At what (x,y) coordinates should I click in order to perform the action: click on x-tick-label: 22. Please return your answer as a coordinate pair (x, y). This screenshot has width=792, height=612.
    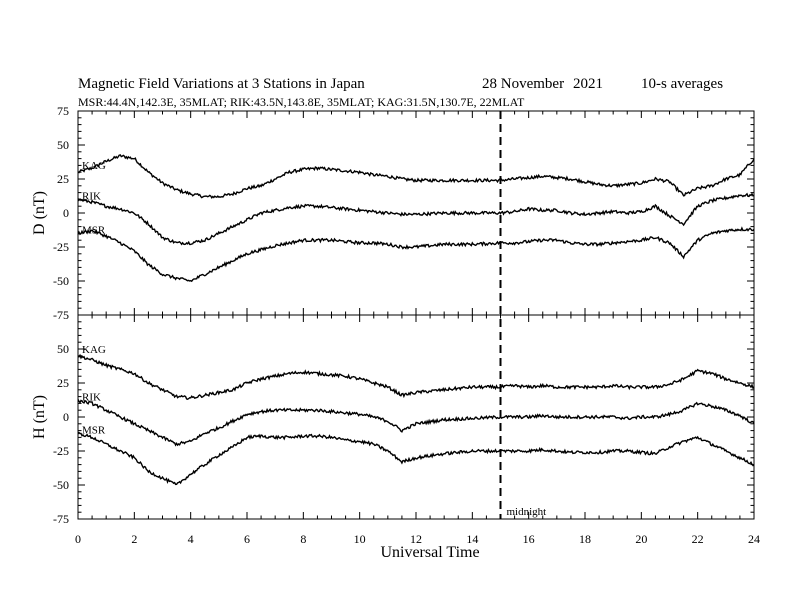
    Looking at the image, I should click on (698, 539).